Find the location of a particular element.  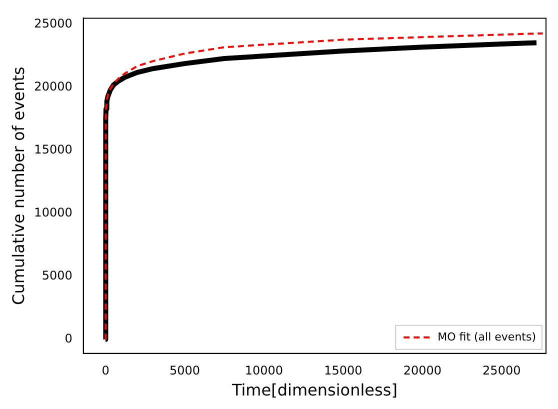

y-tick-label: 25000 is located at coordinates (53, 23).